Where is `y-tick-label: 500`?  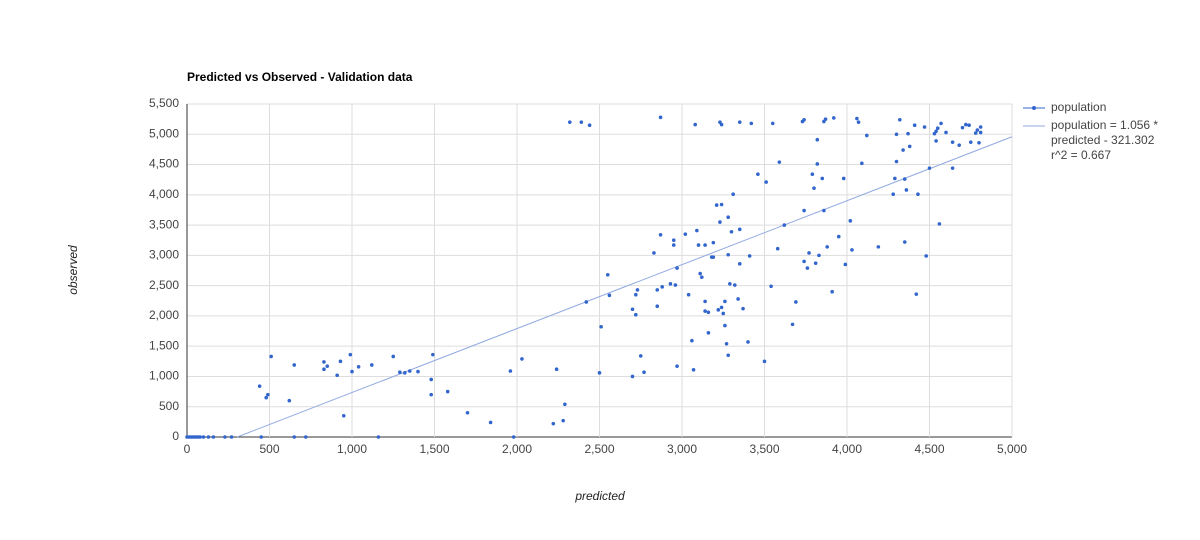
y-tick-label: 500 is located at coordinates (169, 406).